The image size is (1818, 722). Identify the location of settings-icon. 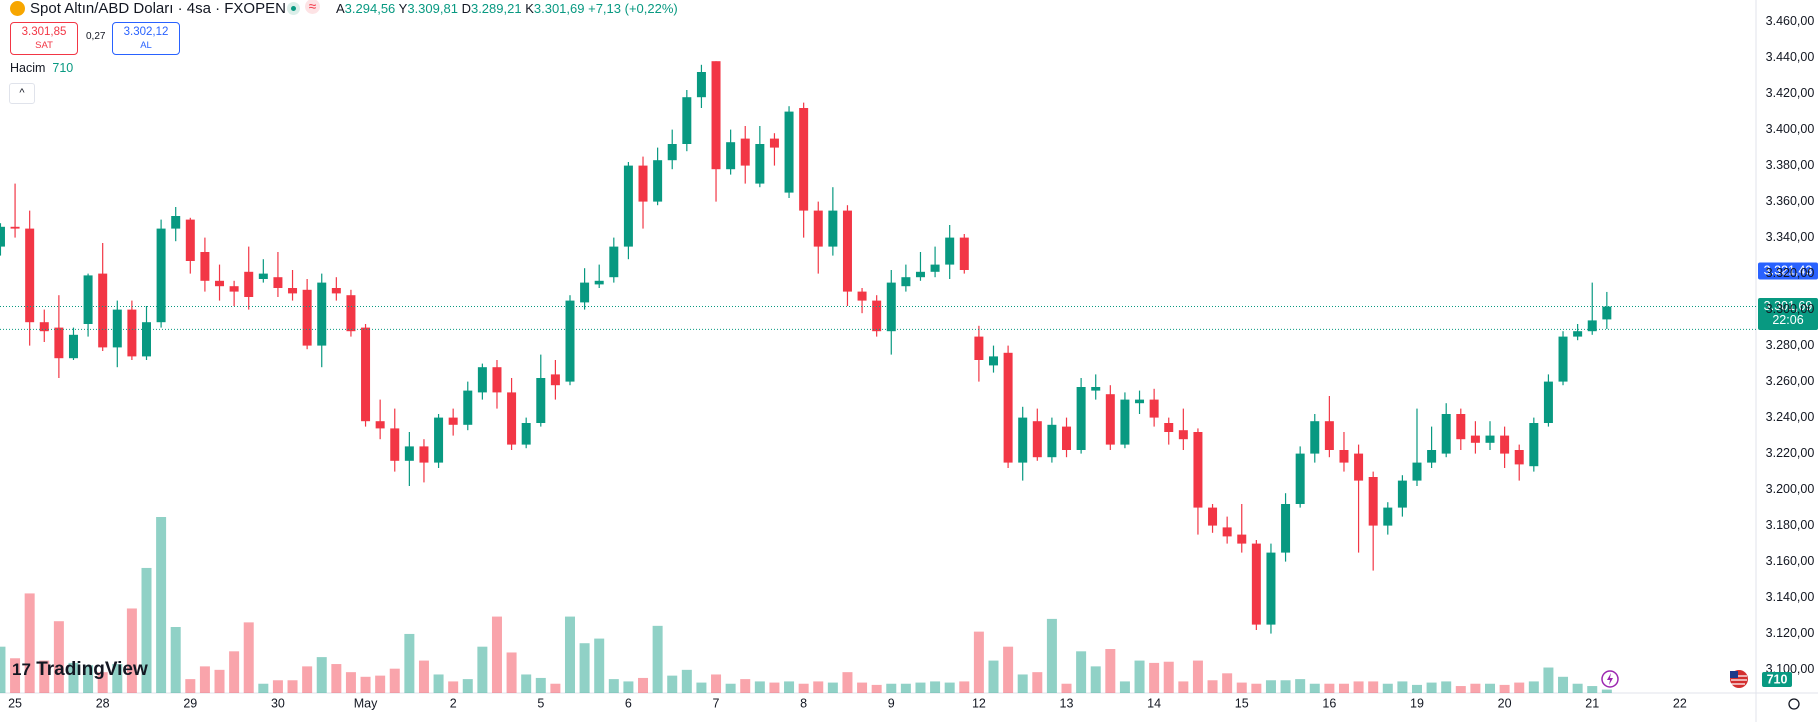
(1794, 704).